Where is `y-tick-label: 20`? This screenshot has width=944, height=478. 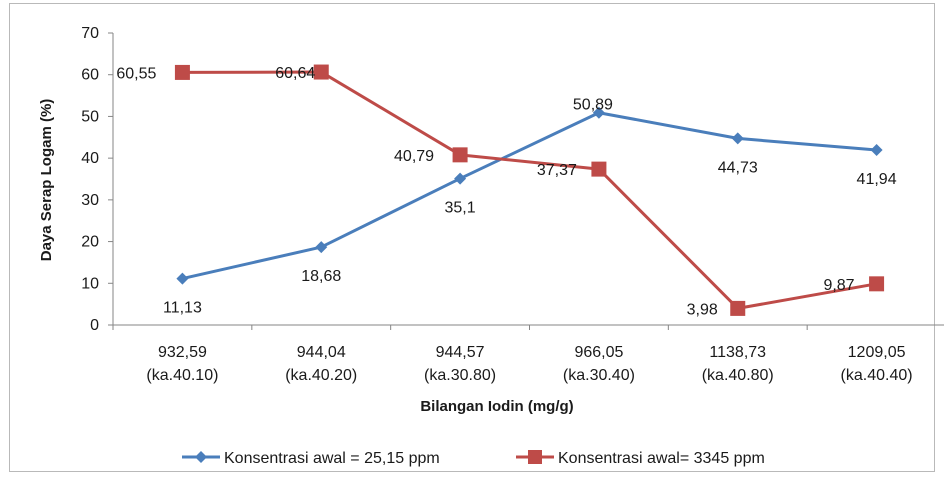
y-tick-label: 20 is located at coordinates (90, 242).